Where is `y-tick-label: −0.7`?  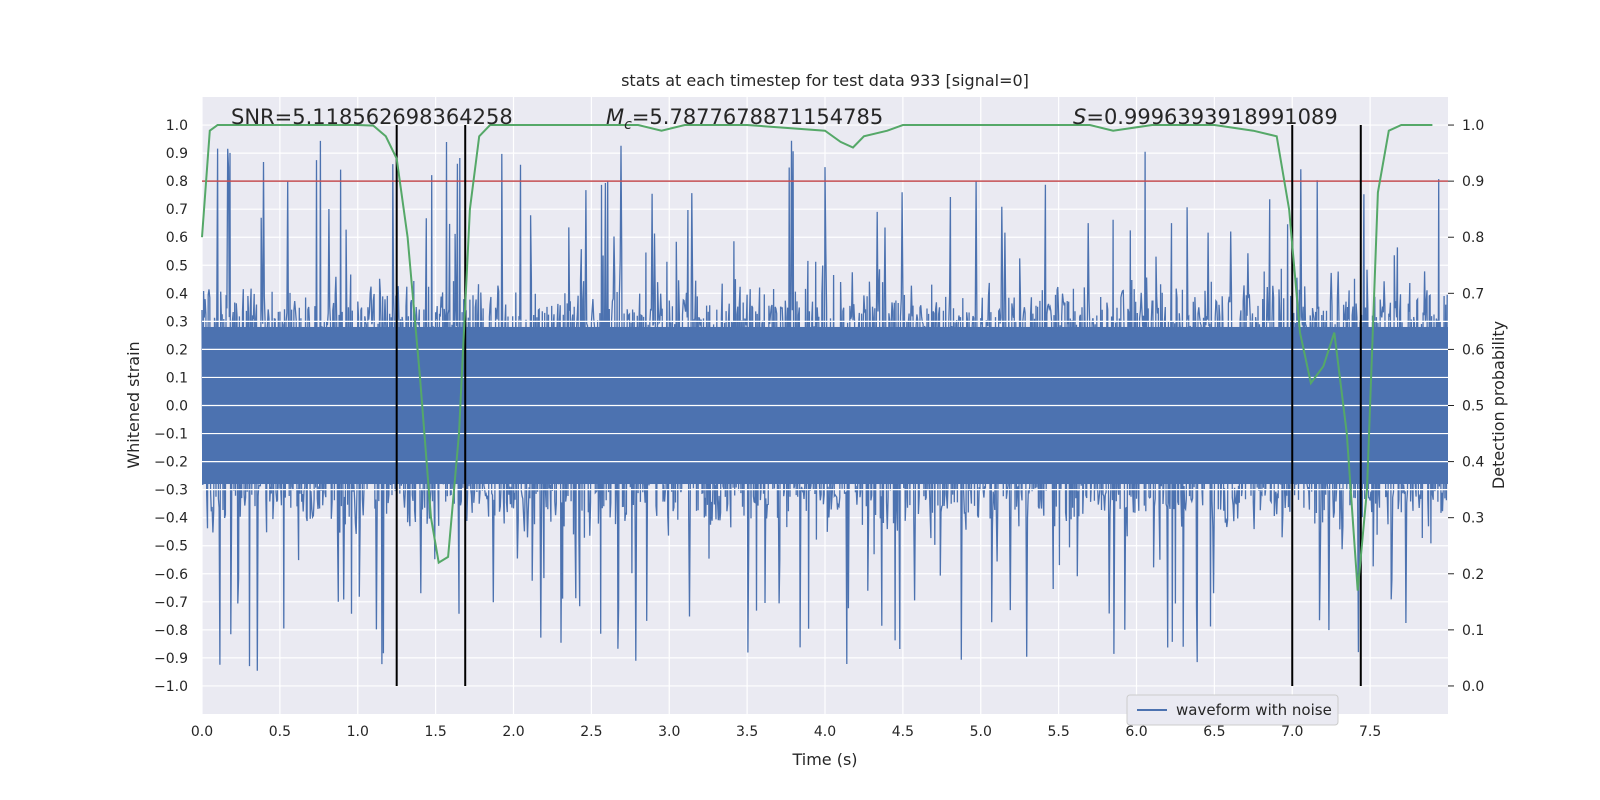 y-tick-label: −0.7 is located at coordinates (171, 603).